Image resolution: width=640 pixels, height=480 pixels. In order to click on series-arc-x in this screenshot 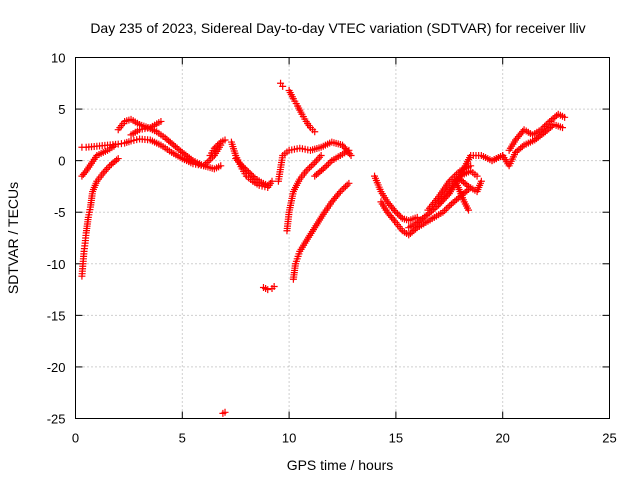, I will do `click(527, 145)`.